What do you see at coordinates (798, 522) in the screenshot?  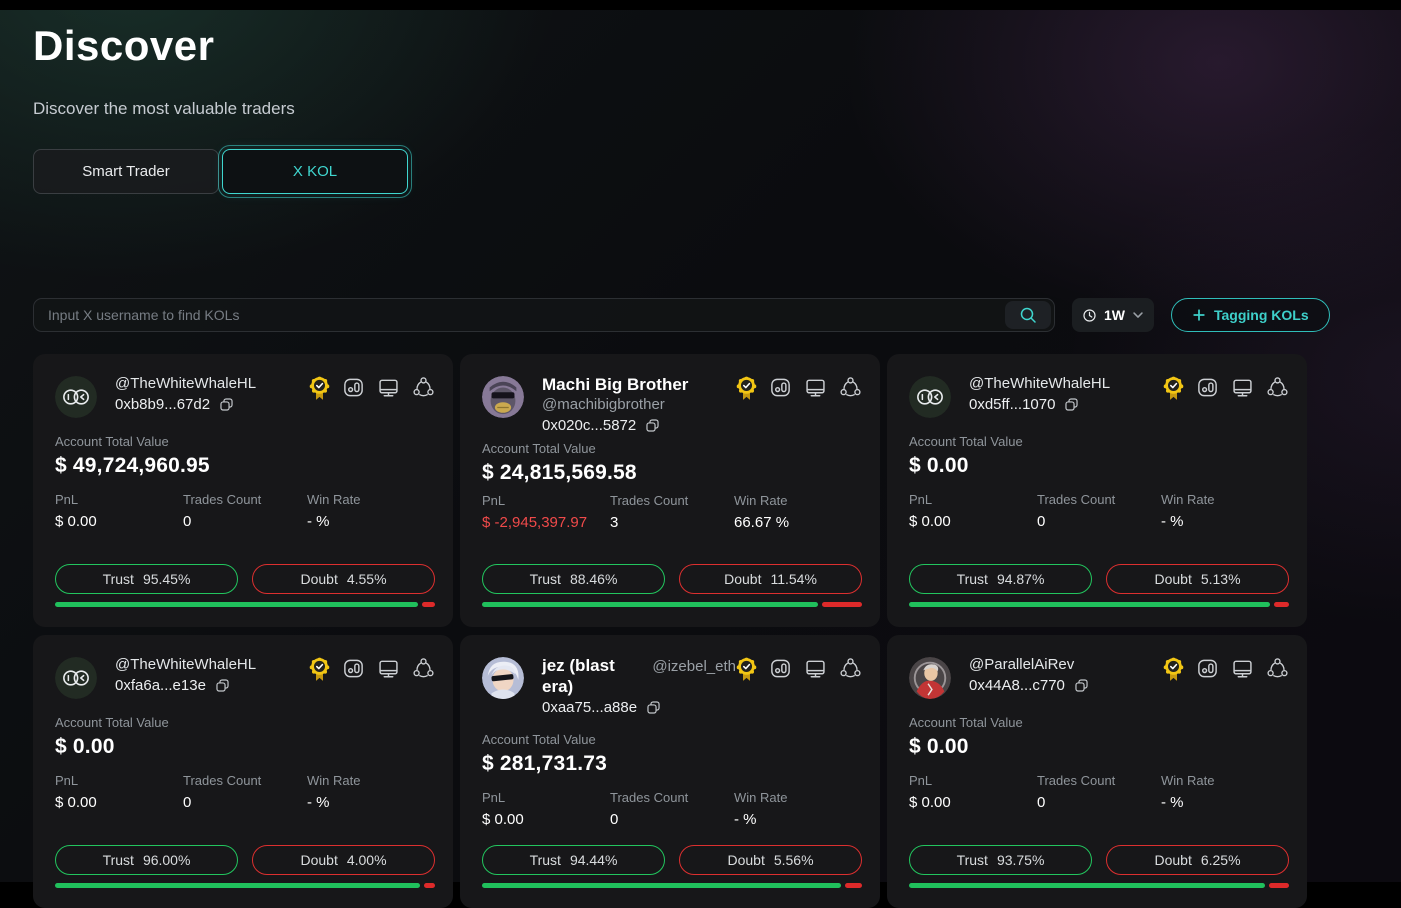 I see `win-rate-value: 66.67 %` at bounding box center [798, 522].